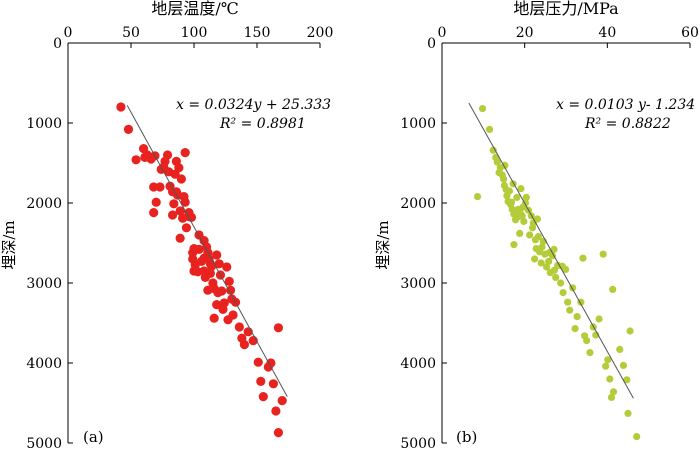 The image size is (700, 450). What do you see at coordinates (44, 364) in the screenshot?
I see `panel-a-y-tick-label: 4000` at bounding box center [44, 364].